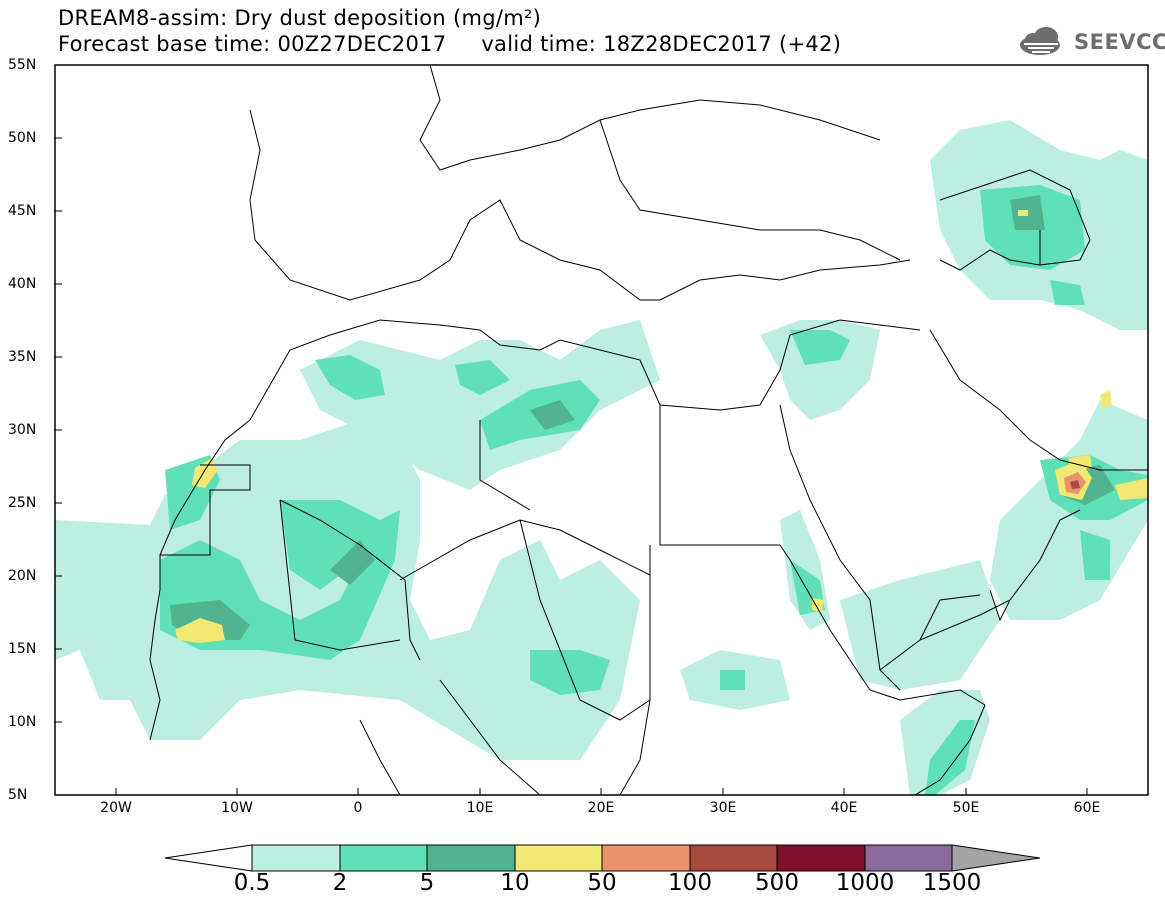  I want to click on lat-label: 45N, so click(22, 211).